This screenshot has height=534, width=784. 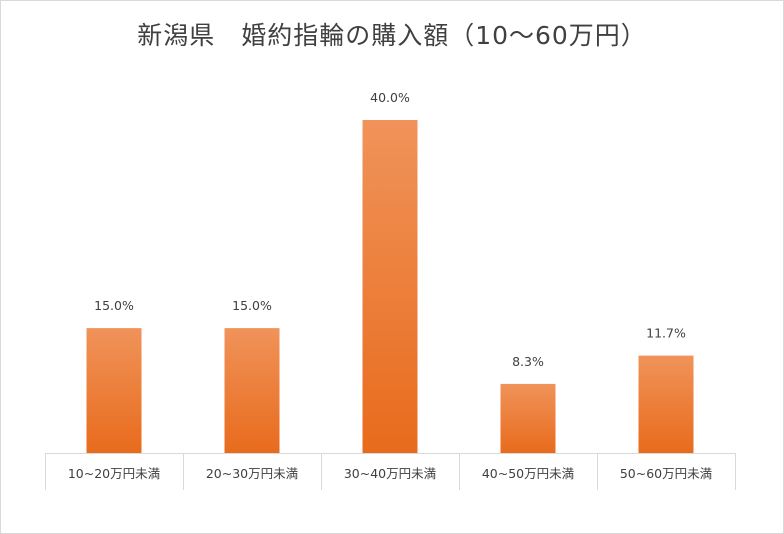 I want to click on bar-value-label: 40.0%, so click(x=390, y=97).